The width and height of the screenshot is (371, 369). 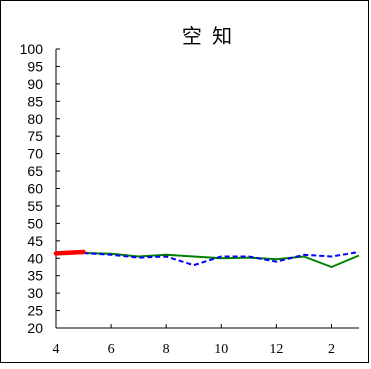 I want to click on x-tick-label: 12, so click(x=276, y=349).